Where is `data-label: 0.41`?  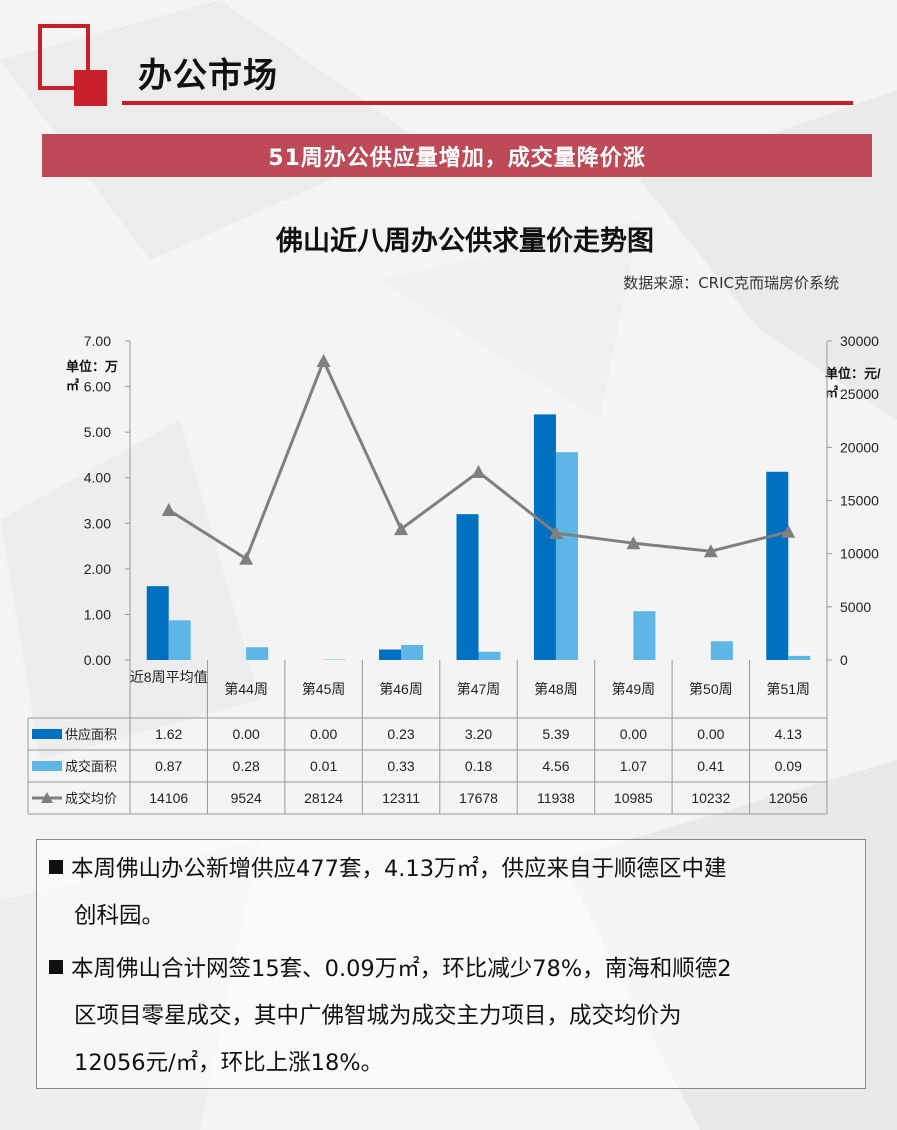
data-label: 0.41 is located at coordinates (710, 766).